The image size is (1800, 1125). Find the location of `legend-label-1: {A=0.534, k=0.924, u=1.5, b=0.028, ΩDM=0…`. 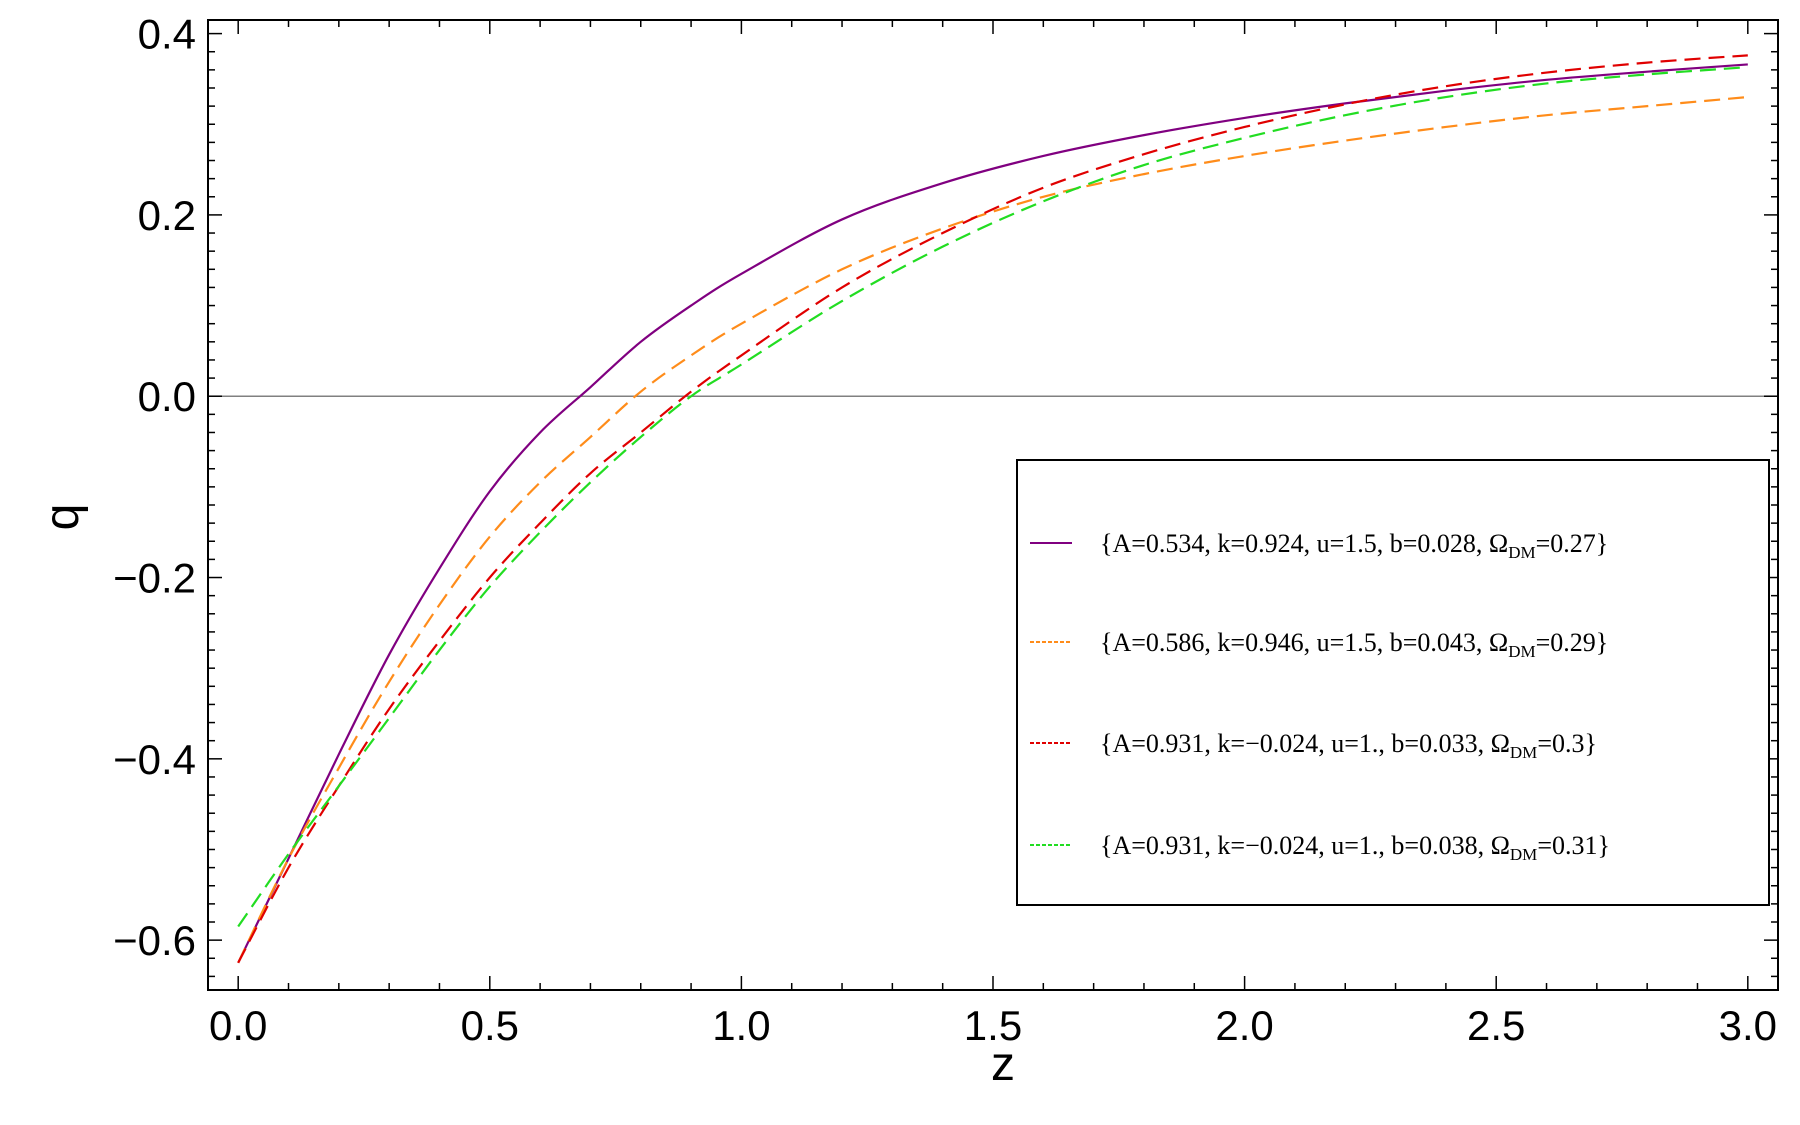

legend-label-1: {A=0.534, k=0.924, u=1.5, b=0.028, ΩDM=0… is located at coordinates (1354, 545).